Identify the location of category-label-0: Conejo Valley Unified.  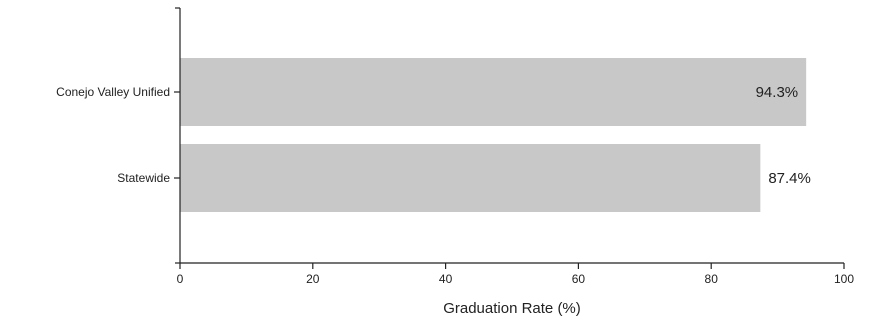
(113, 92).